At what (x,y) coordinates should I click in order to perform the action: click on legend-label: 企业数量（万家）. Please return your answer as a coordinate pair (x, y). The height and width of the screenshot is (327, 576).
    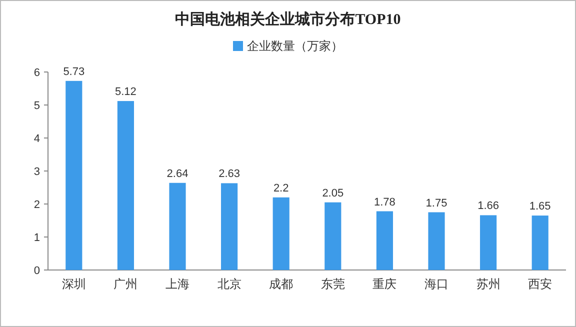
    Looking at the image, I should click on (295, 46).